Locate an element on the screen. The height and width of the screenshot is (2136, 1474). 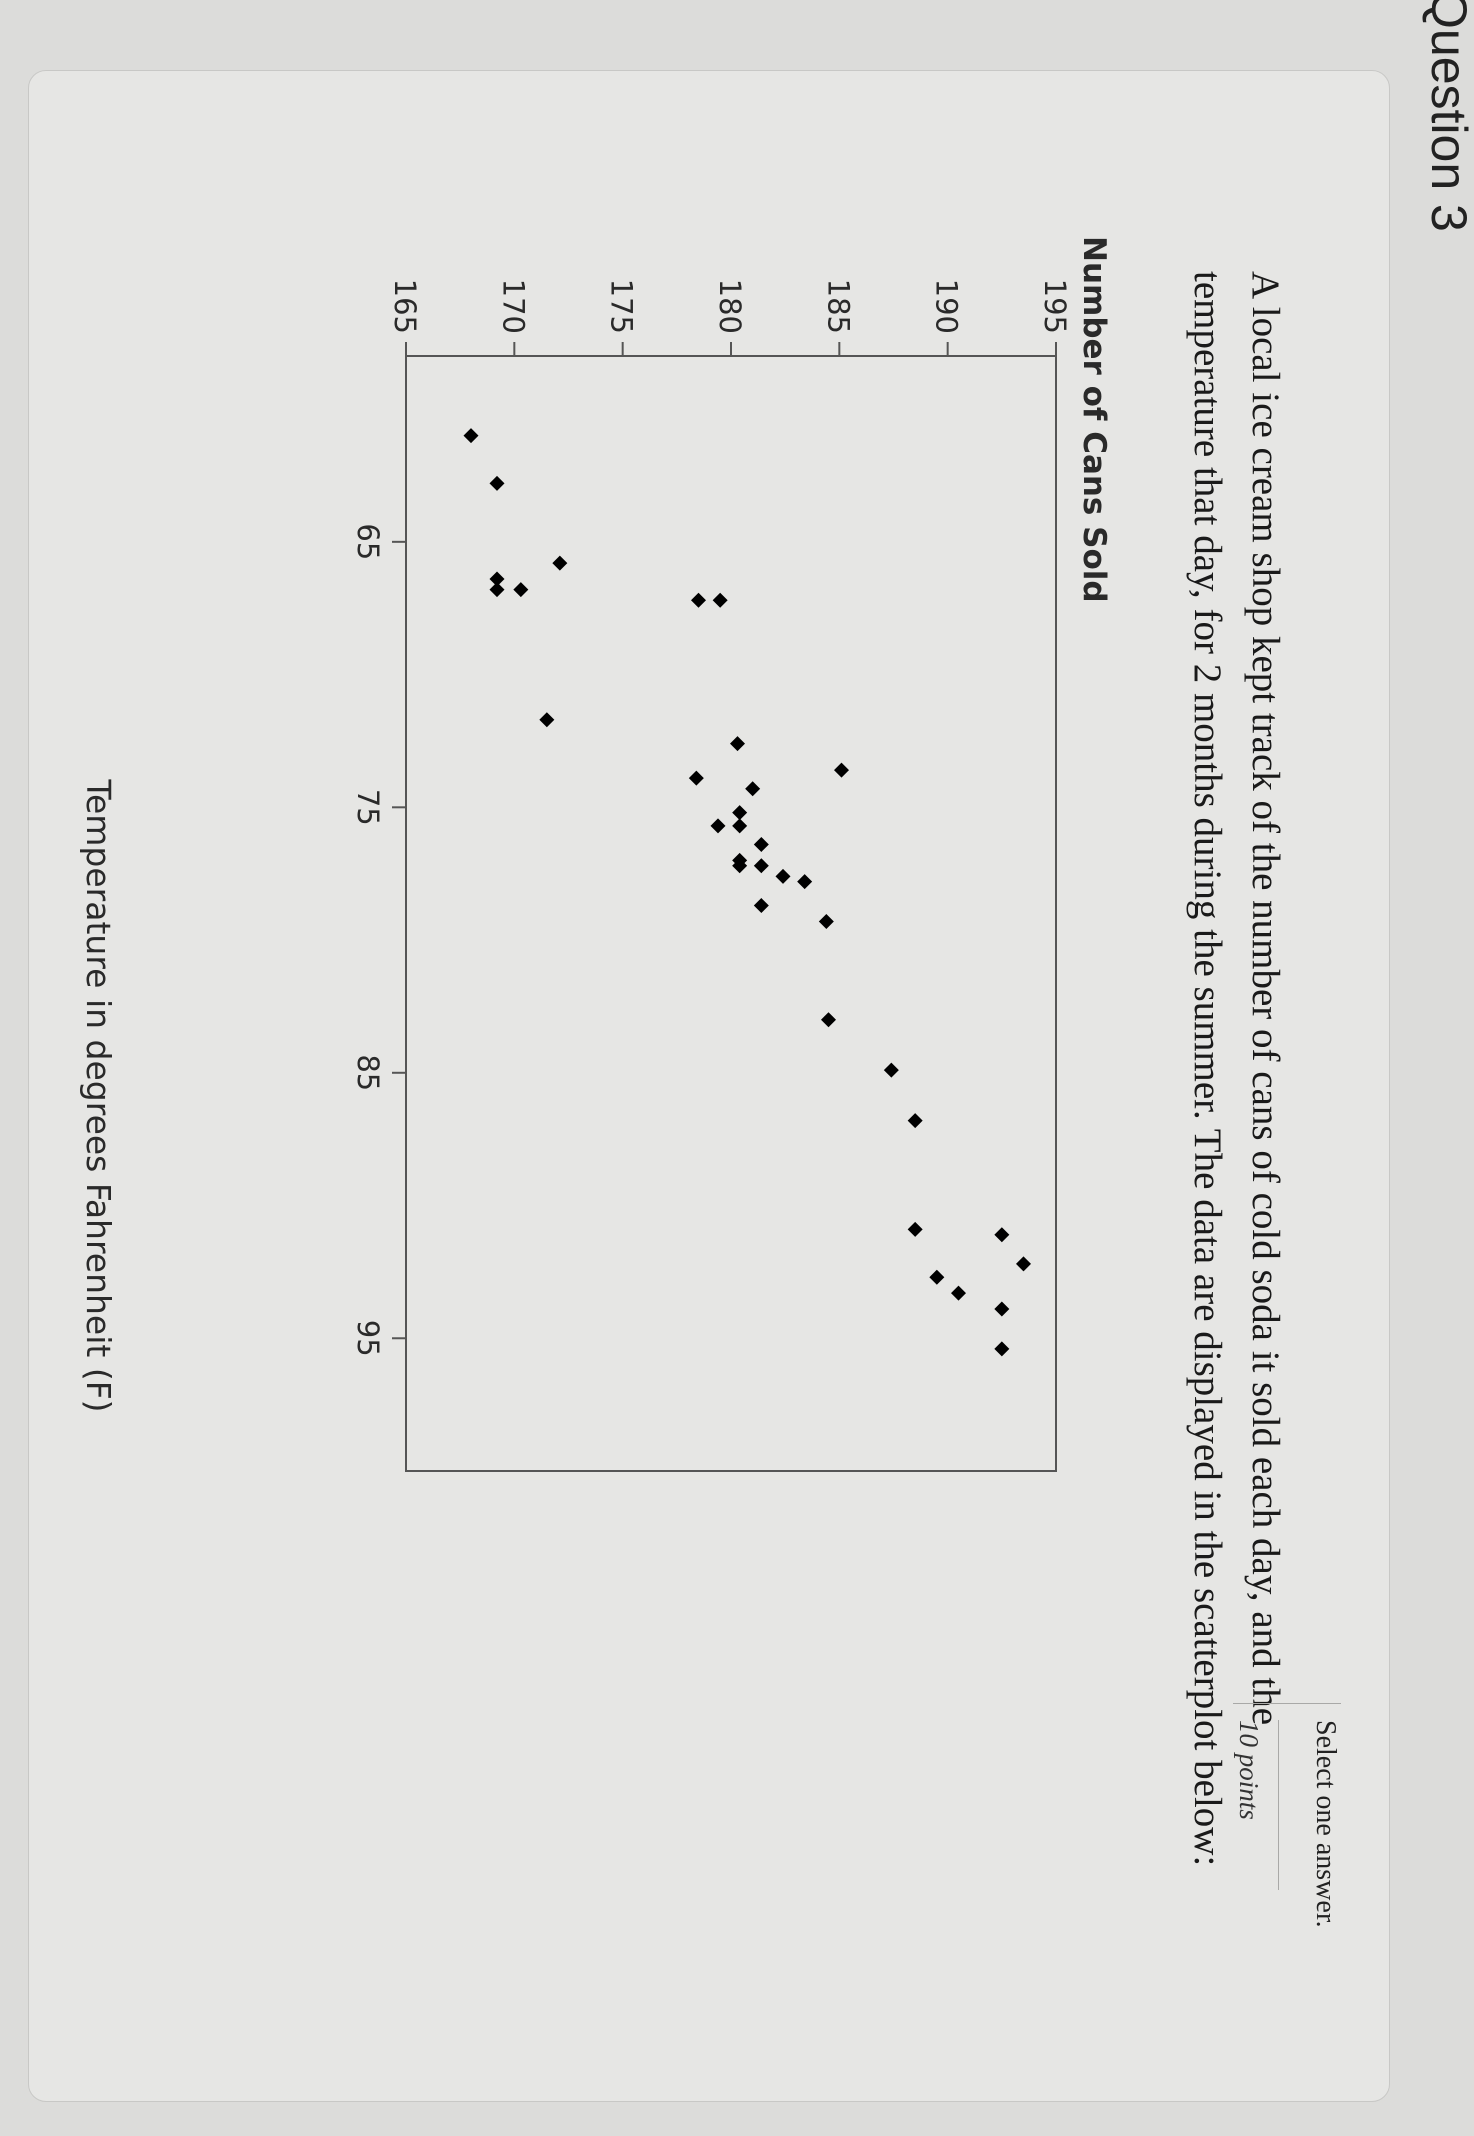
y-tick-label: 175 is located at coordinates (622, 306).